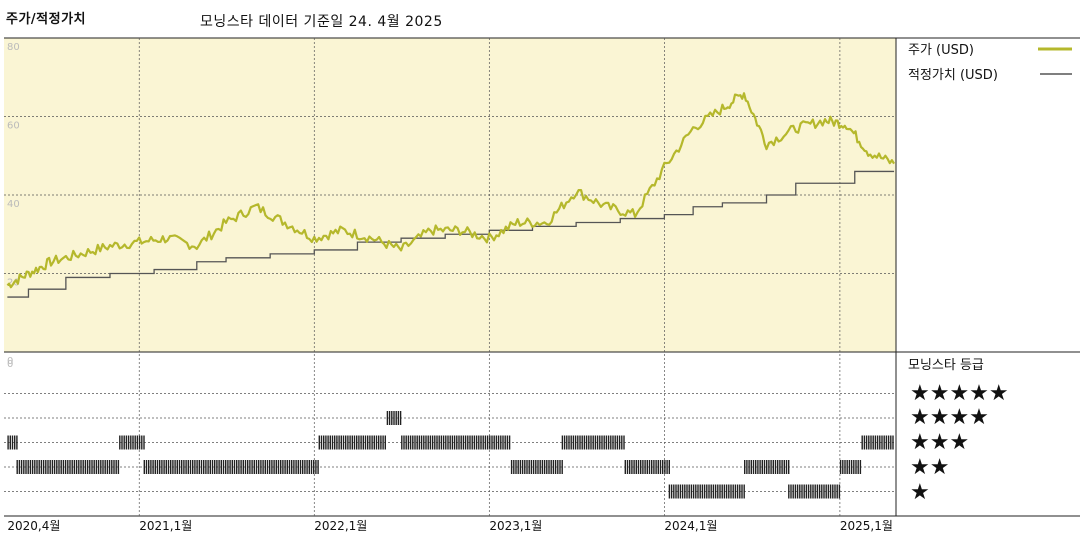 Image resolution: width=1080 pixels, height=540 pixels. I want to click on x-tick-label: 2025,1월, so click(866, 526).